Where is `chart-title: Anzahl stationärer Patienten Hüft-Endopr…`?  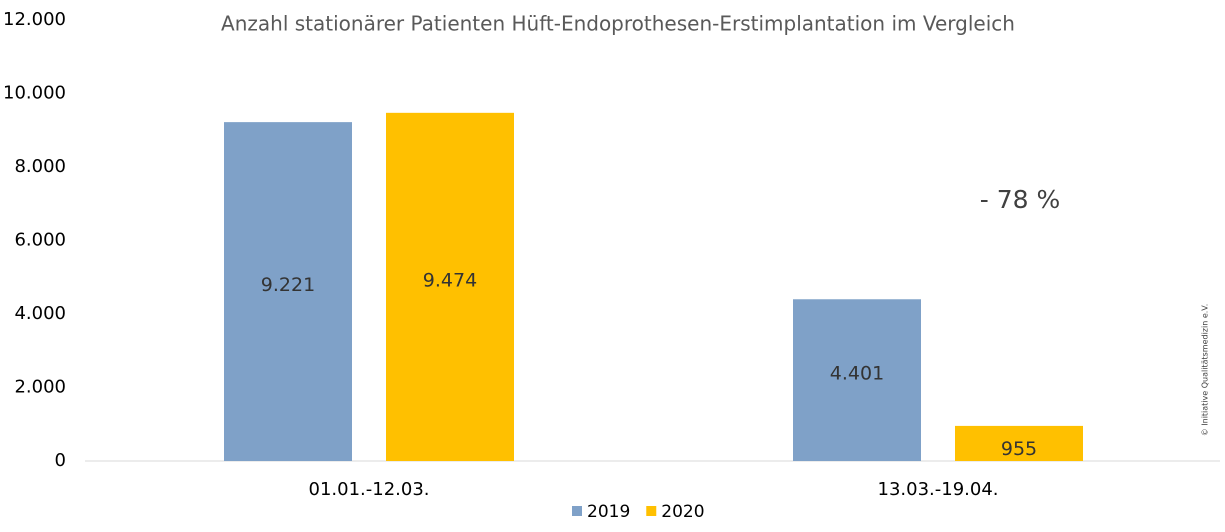
chart-title: Anzahl stationärer Patienten Hüft-Endopr… is located at coordinates (618, 24).